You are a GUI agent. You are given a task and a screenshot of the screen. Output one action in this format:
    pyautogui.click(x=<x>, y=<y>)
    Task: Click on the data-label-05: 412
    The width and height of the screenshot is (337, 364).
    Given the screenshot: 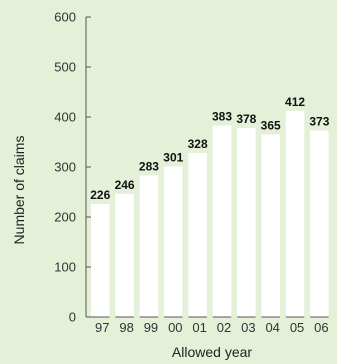 What is the action you would take?
    pyautogui.click(x=295, y=102)
    